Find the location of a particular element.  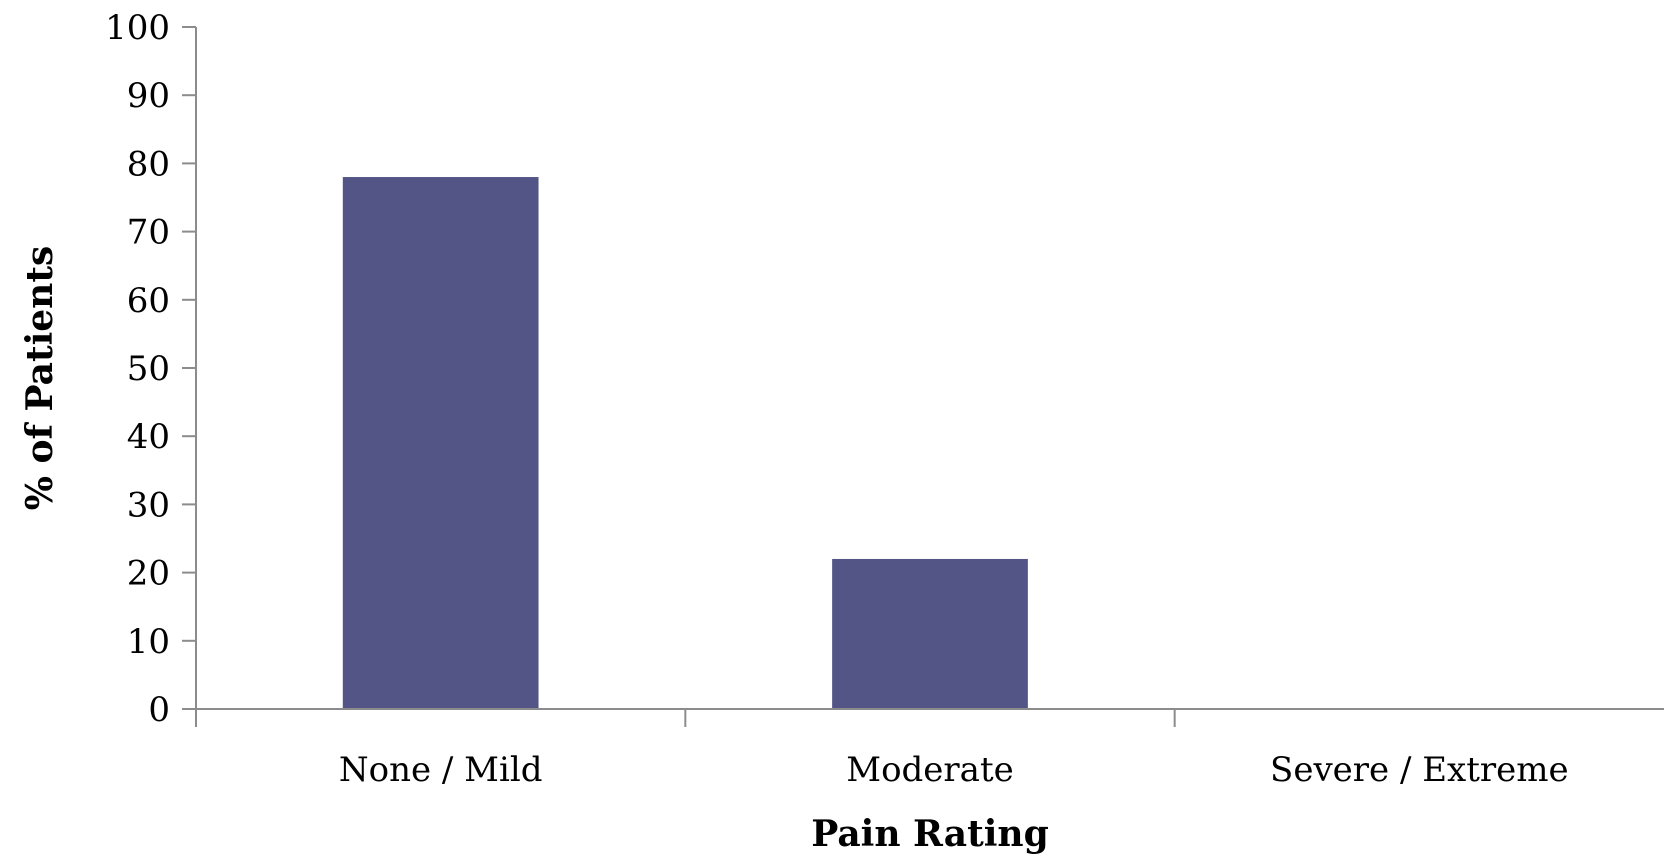

y-tick-label: 100 is located at coordinates (137, 28).